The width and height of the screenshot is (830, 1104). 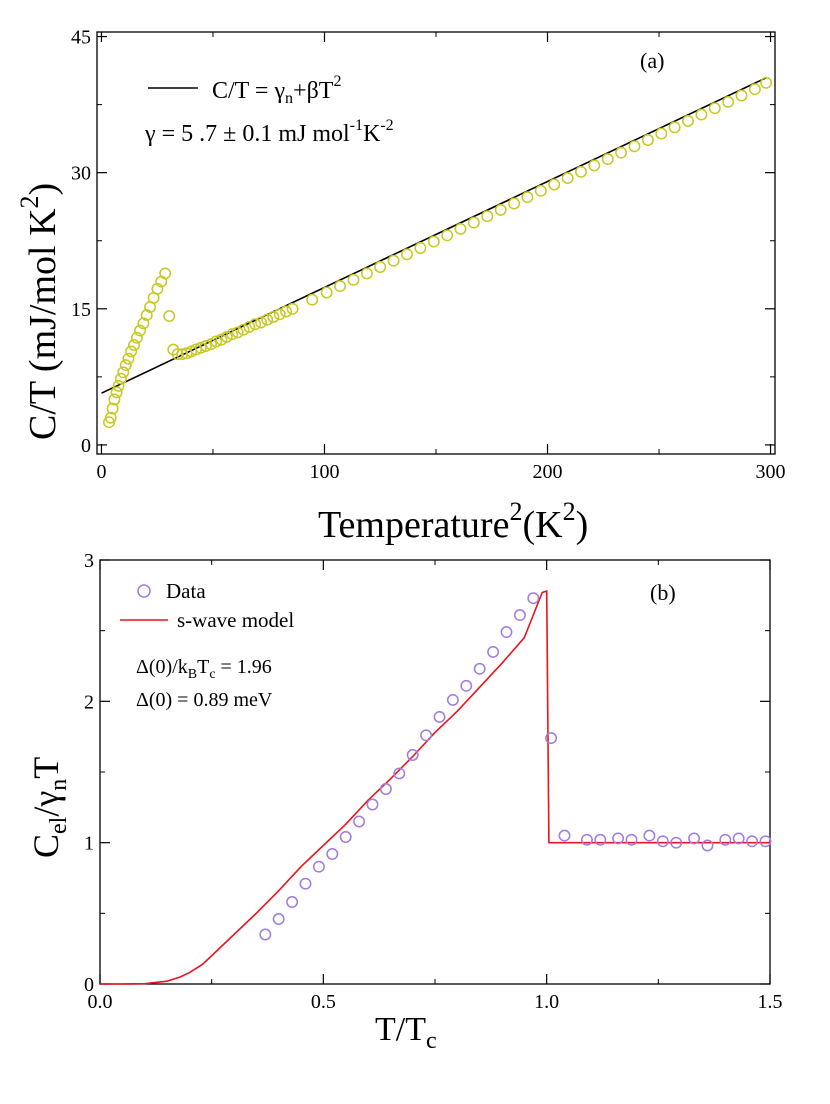 I want to click on panel-b-y-title-d: n, so click(x=59, y=785).